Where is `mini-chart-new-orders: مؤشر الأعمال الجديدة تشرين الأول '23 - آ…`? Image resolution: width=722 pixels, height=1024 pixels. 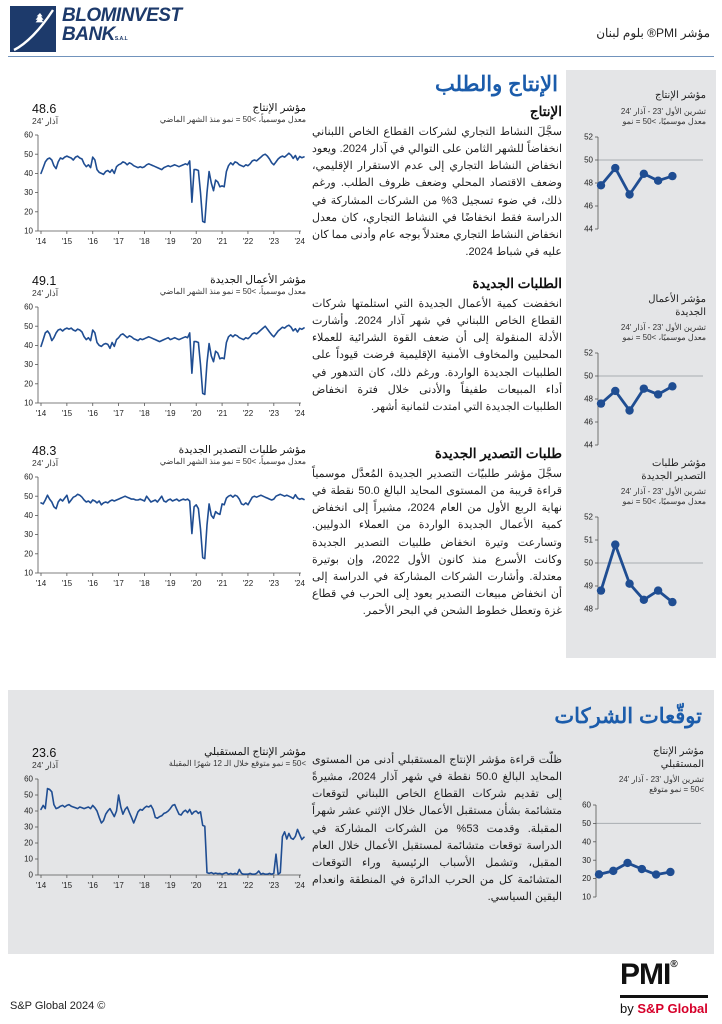 mini-chart-new-orders: مؤشر الأعمال الجديدة تشرين الأول '23 - آ… is located at coordinates (640, 374).